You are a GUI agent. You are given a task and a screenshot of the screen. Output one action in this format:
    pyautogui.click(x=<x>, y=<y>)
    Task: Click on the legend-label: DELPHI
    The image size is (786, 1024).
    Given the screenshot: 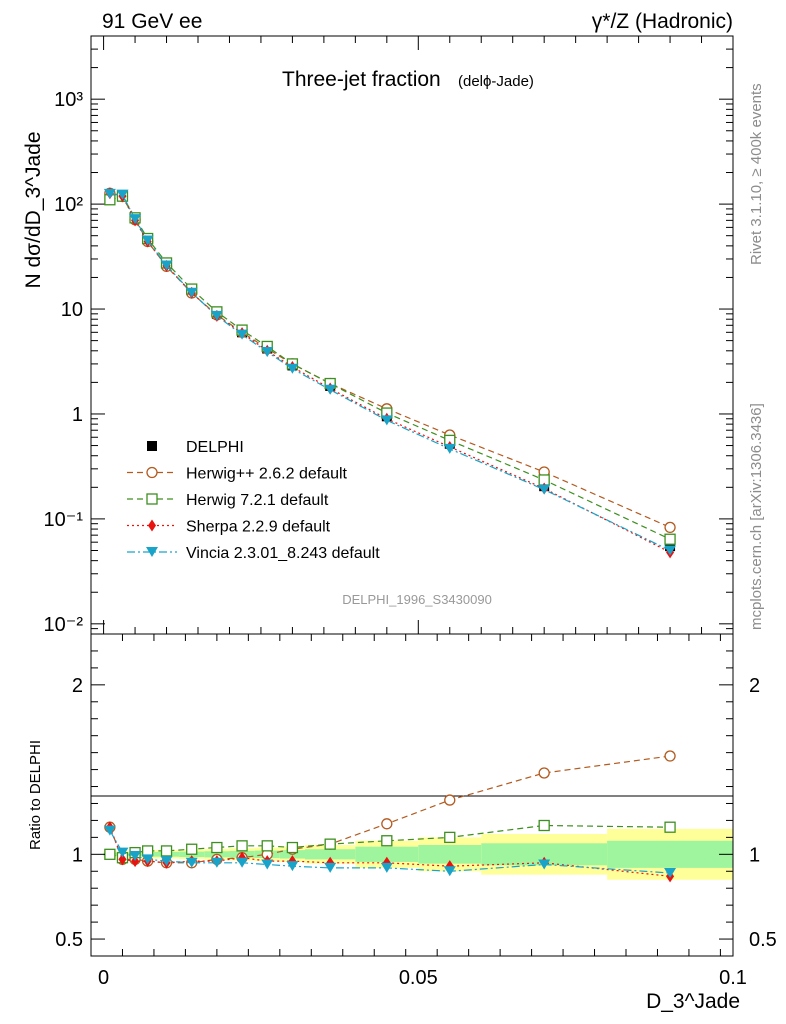 What is the action you would take?
    pyautogui.click(x=215, y=447)
    